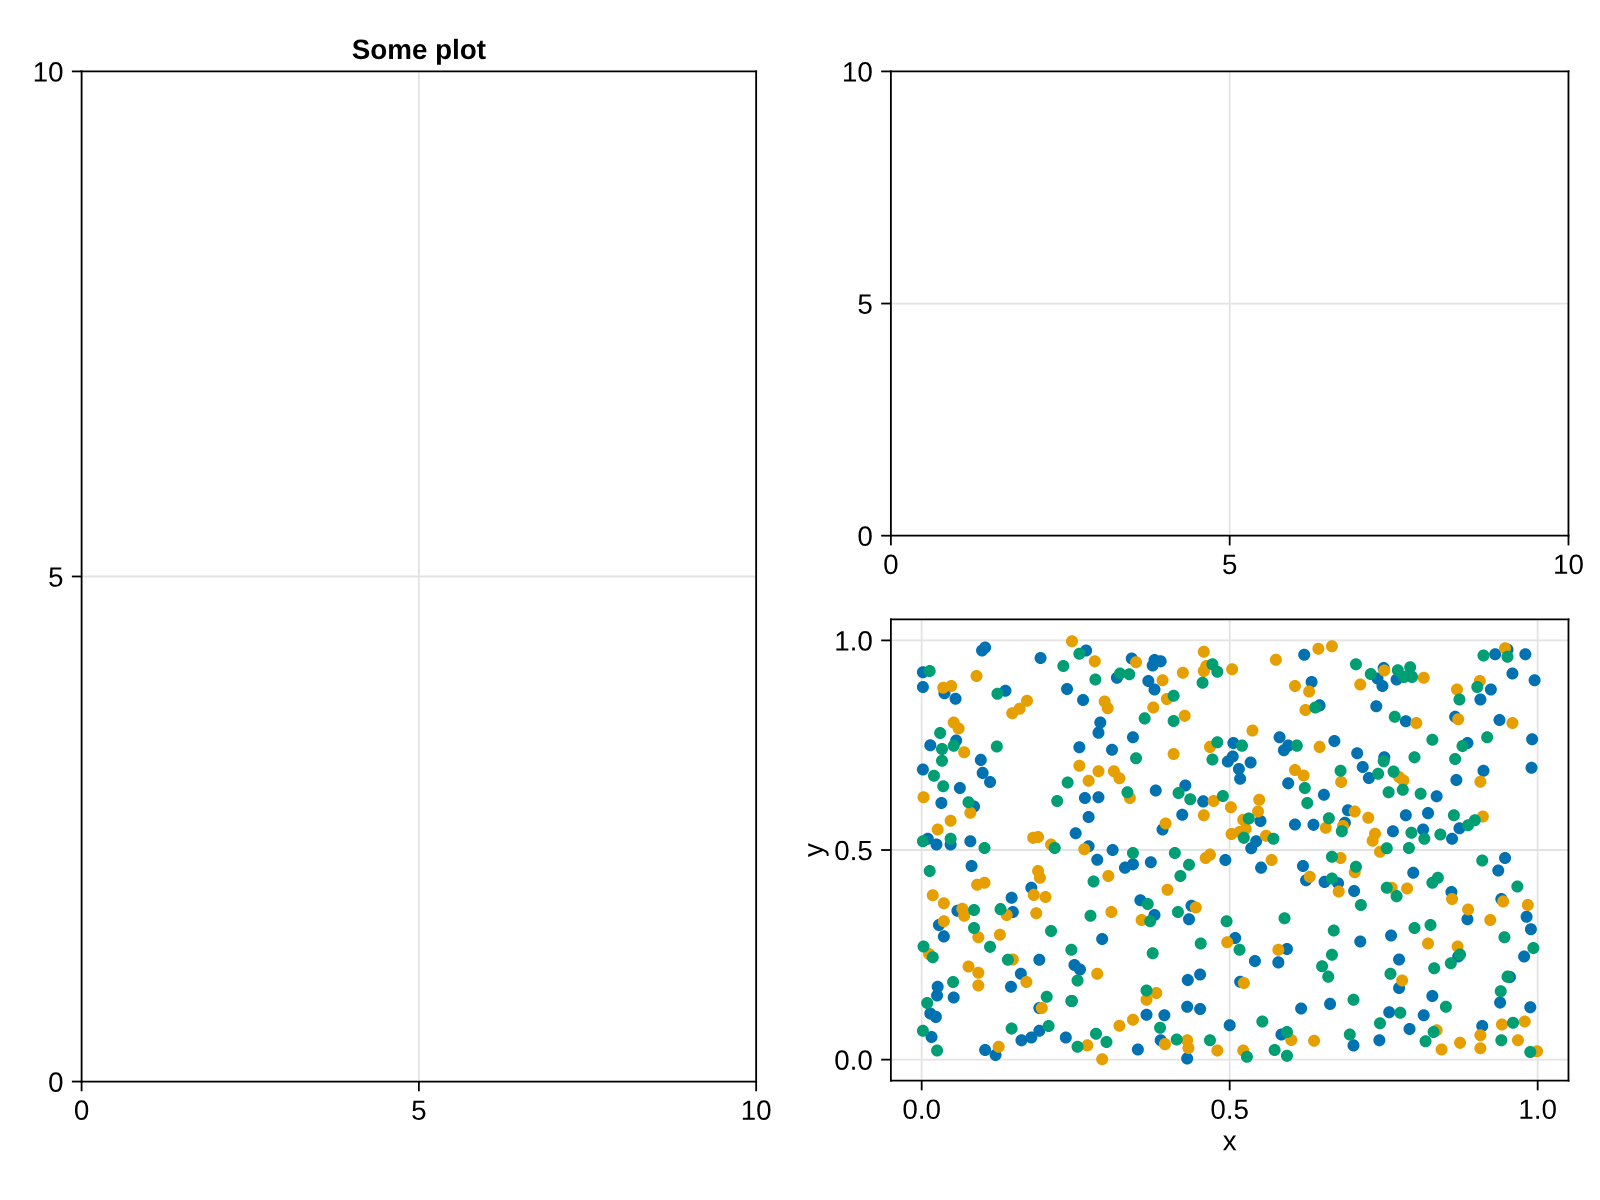 This screenshot has width=1600, height=1200. I want to click on y-tick-label: 0.5, so click(853, 850).